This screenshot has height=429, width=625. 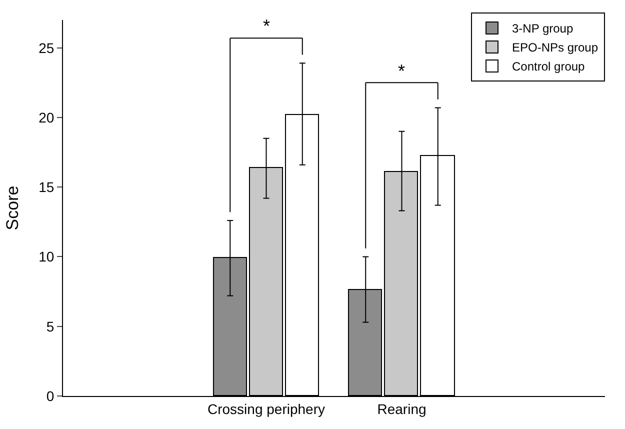 I want to click on legend-label: Control group, so click(x=549, y=67).